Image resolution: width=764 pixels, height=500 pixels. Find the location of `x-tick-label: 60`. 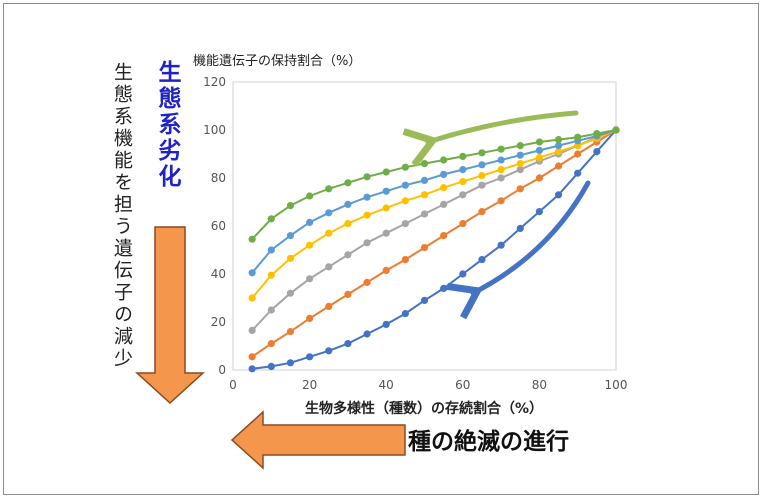

x-tick-label: 60 is located at coordinates (462, 385).